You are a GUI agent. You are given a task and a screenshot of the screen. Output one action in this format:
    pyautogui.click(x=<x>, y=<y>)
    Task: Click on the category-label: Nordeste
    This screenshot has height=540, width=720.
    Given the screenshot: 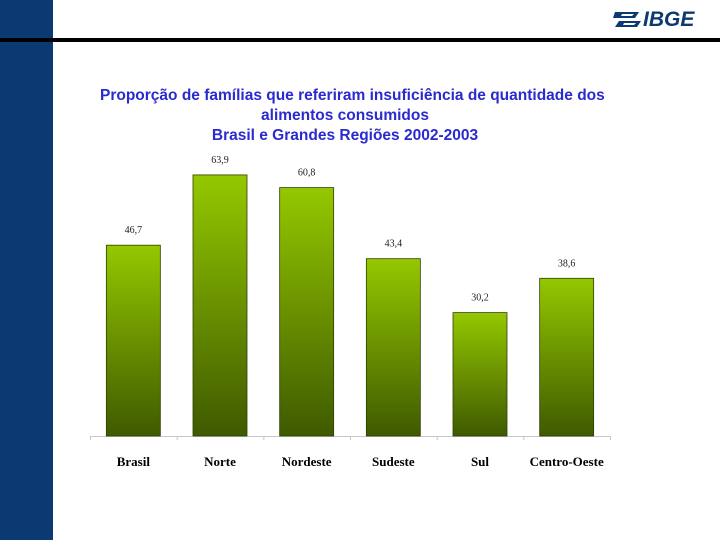 What is the action you would take?
    pyautogui.click(x=307, y=461)
    